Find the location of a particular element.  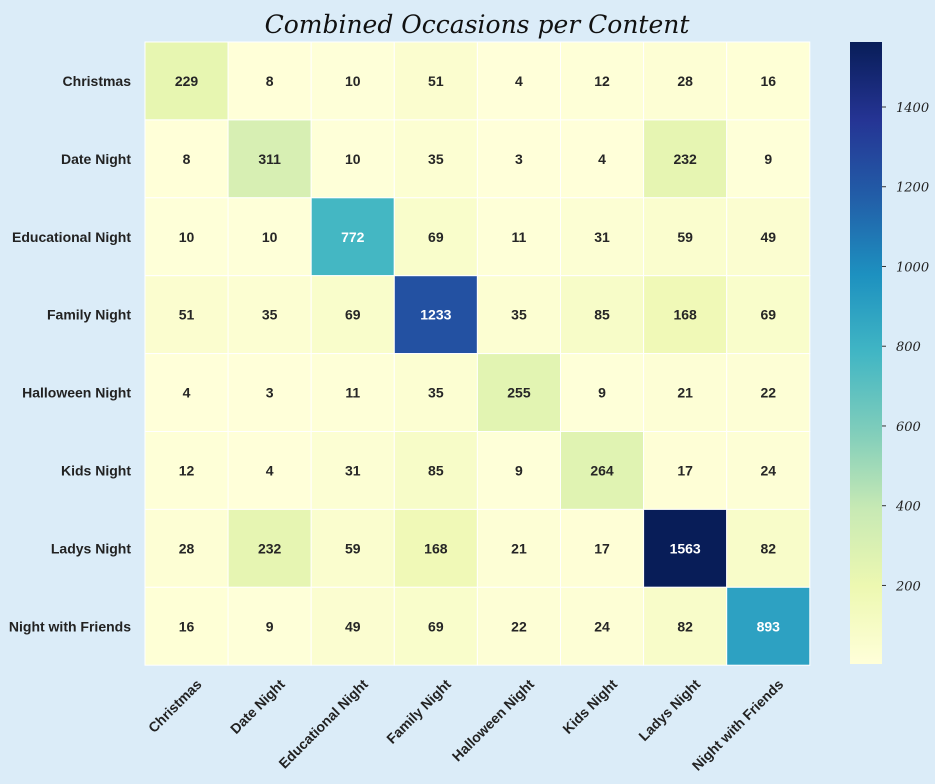

colorbar-tick-label: 1400 is located at coordinates (912, 108).